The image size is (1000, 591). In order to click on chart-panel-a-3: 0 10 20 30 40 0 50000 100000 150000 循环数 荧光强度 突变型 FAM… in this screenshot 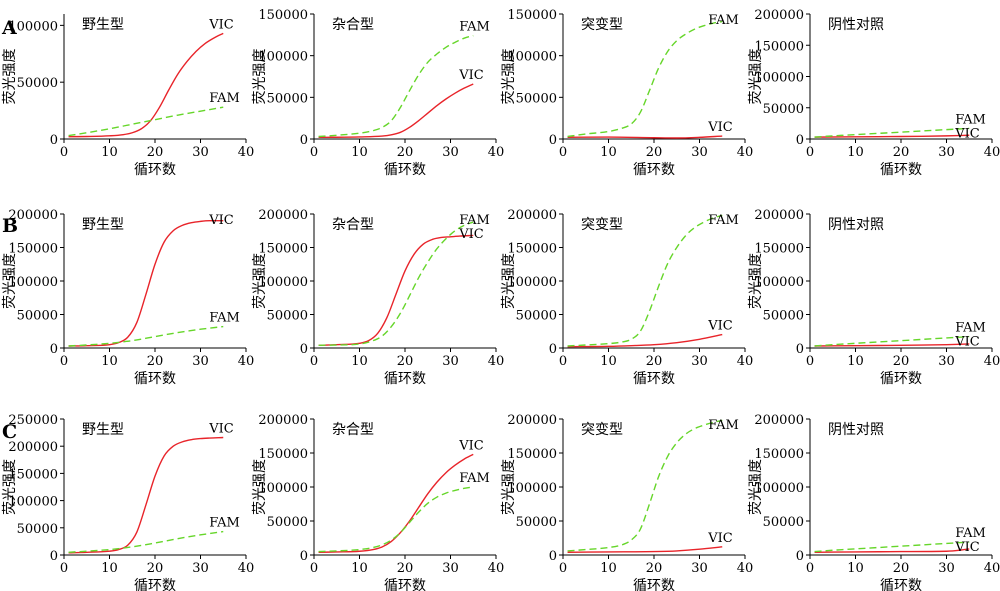, I will do `click(626, 93)`.